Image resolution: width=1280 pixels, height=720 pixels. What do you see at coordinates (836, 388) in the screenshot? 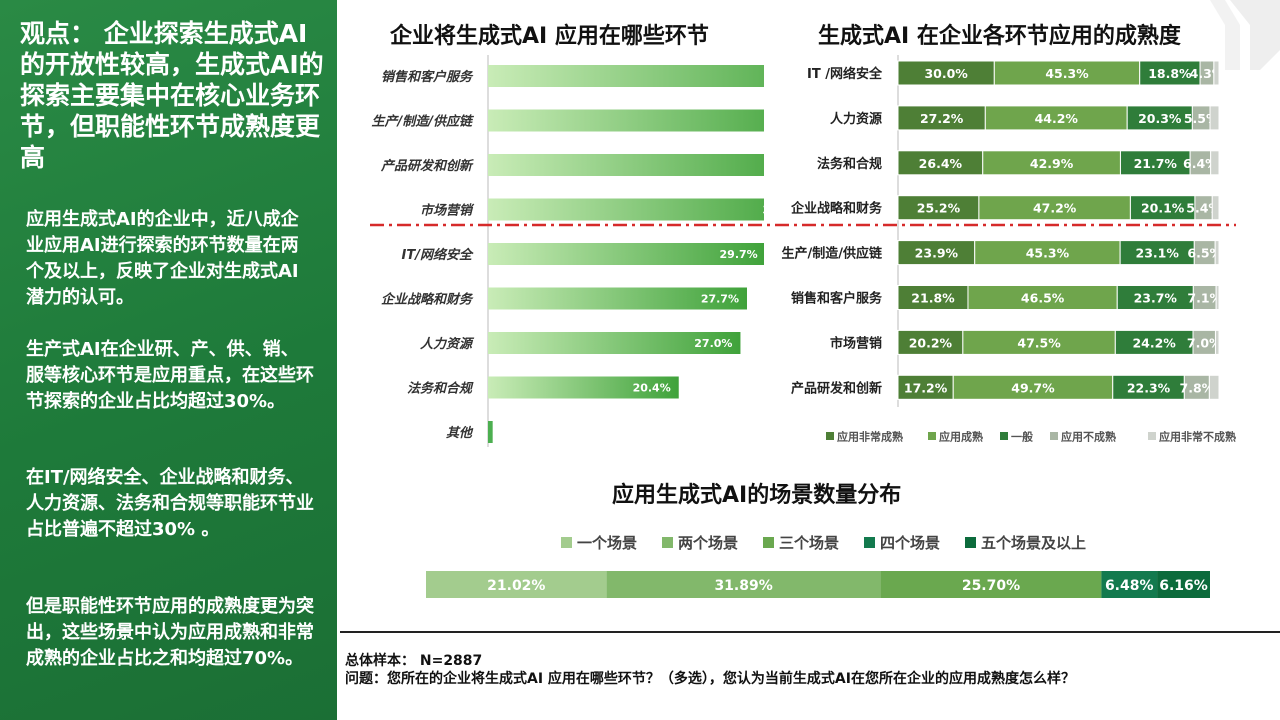
I see `chart2-category-label: 产品研发和创新` at bounding box center [836, 388].